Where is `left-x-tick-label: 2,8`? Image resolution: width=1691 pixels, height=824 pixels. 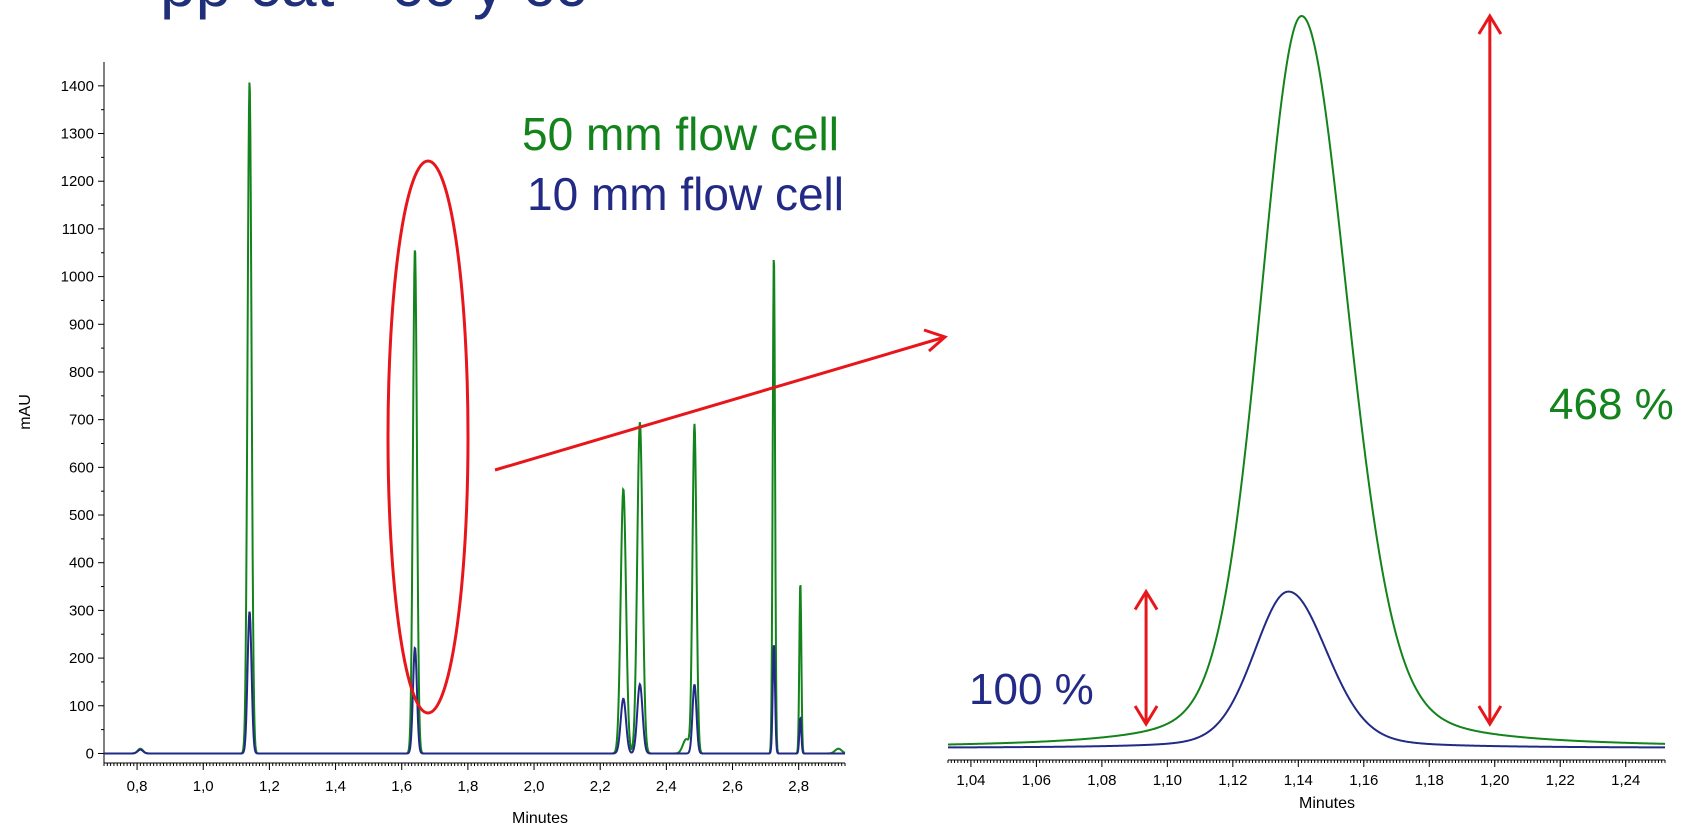
left-x-tick-label: 2,8 is located at coordinates (798, 786).